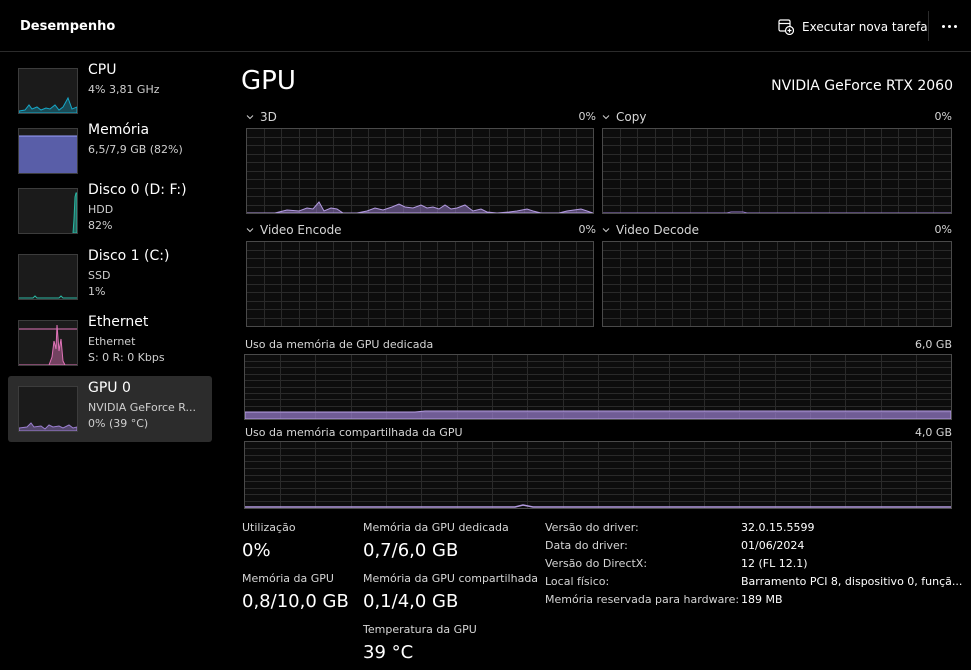 Image resolution: width=971 pixels, height=670 pixels. Describe the element at coordinates (137, 190) in the screenshot. I see `sidebar-item-name: Disco 0 (D: F:)` at that location.